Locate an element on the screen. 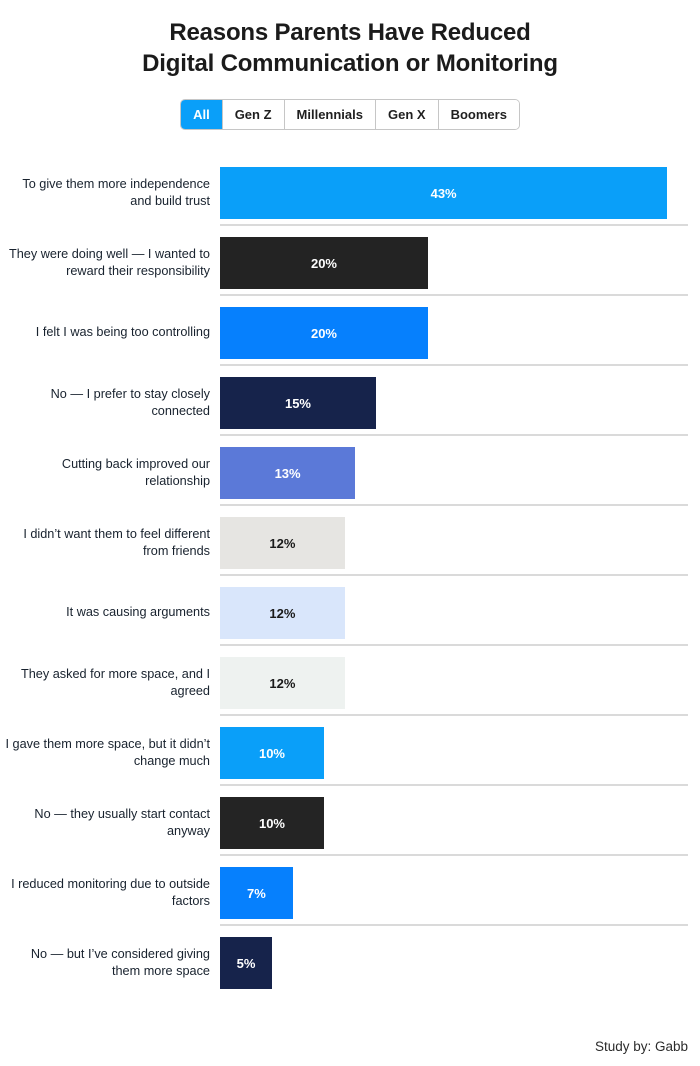 This screenshot has width=700, height=1066. credit-text: Study by: Gabb is located at coordinates (641, 1047).